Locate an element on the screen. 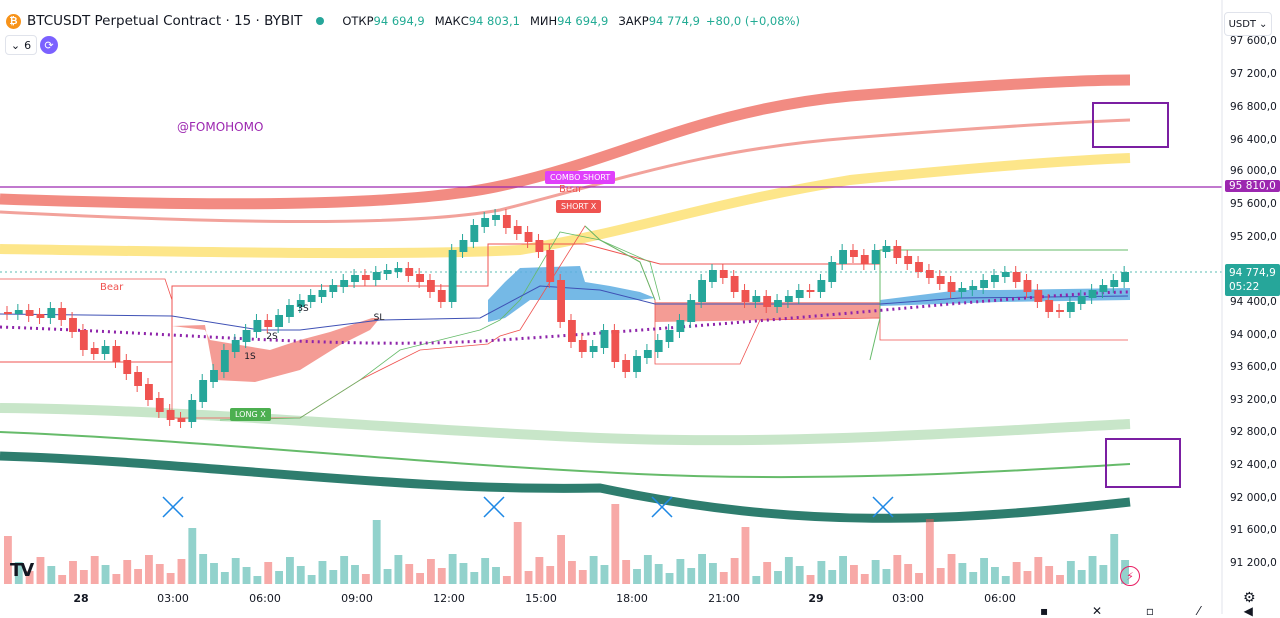 Image resolution: width=1280 pixels, height=618 pixels. low-label: МИН is located at coordinates (543, 21).